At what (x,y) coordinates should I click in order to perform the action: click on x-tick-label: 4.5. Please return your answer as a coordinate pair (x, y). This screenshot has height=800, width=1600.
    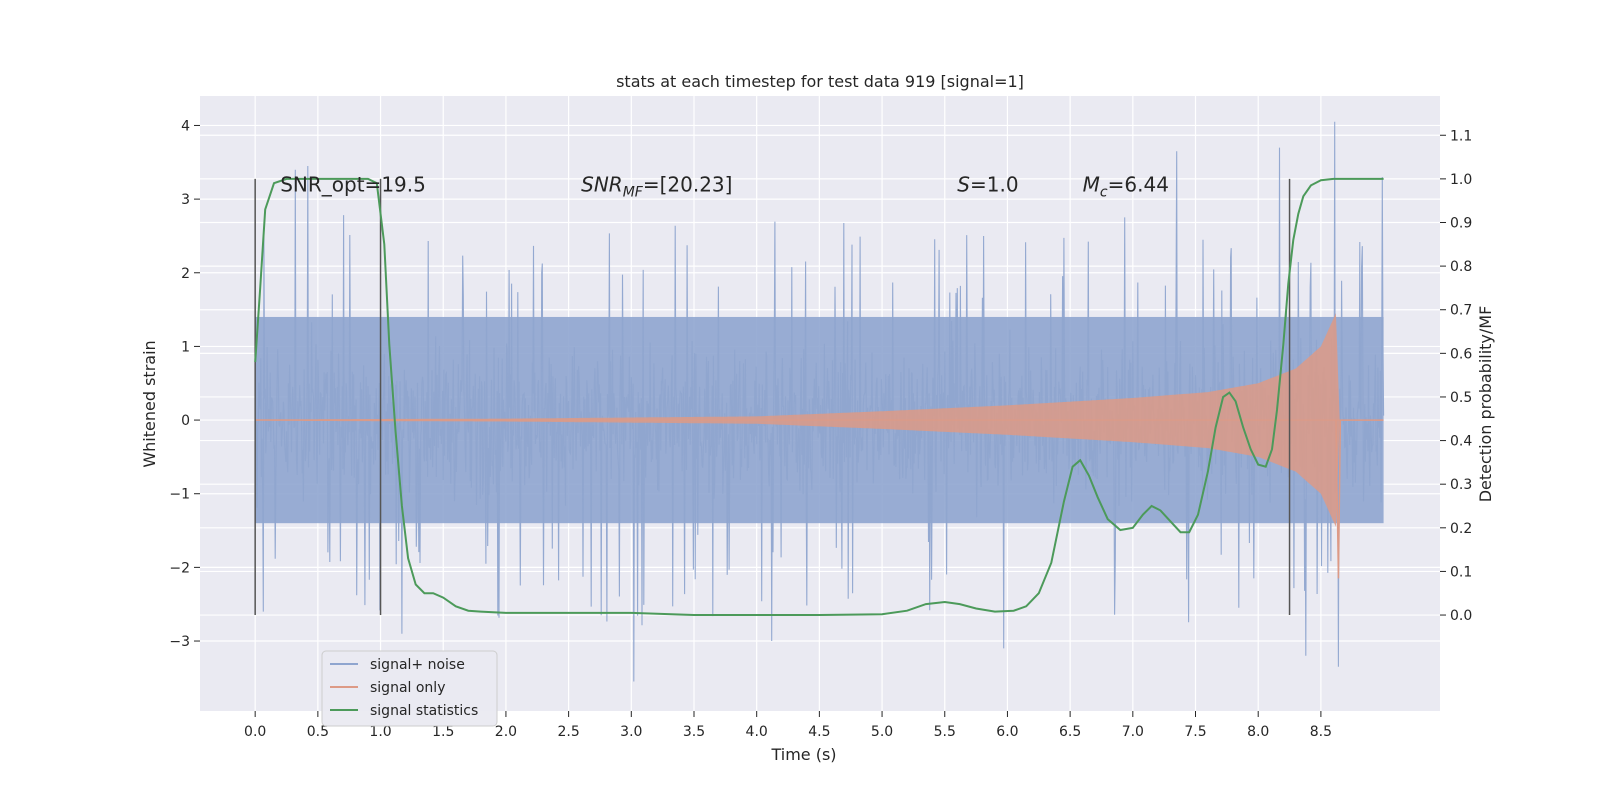
    Looking at the image, I should click on (819, 732).